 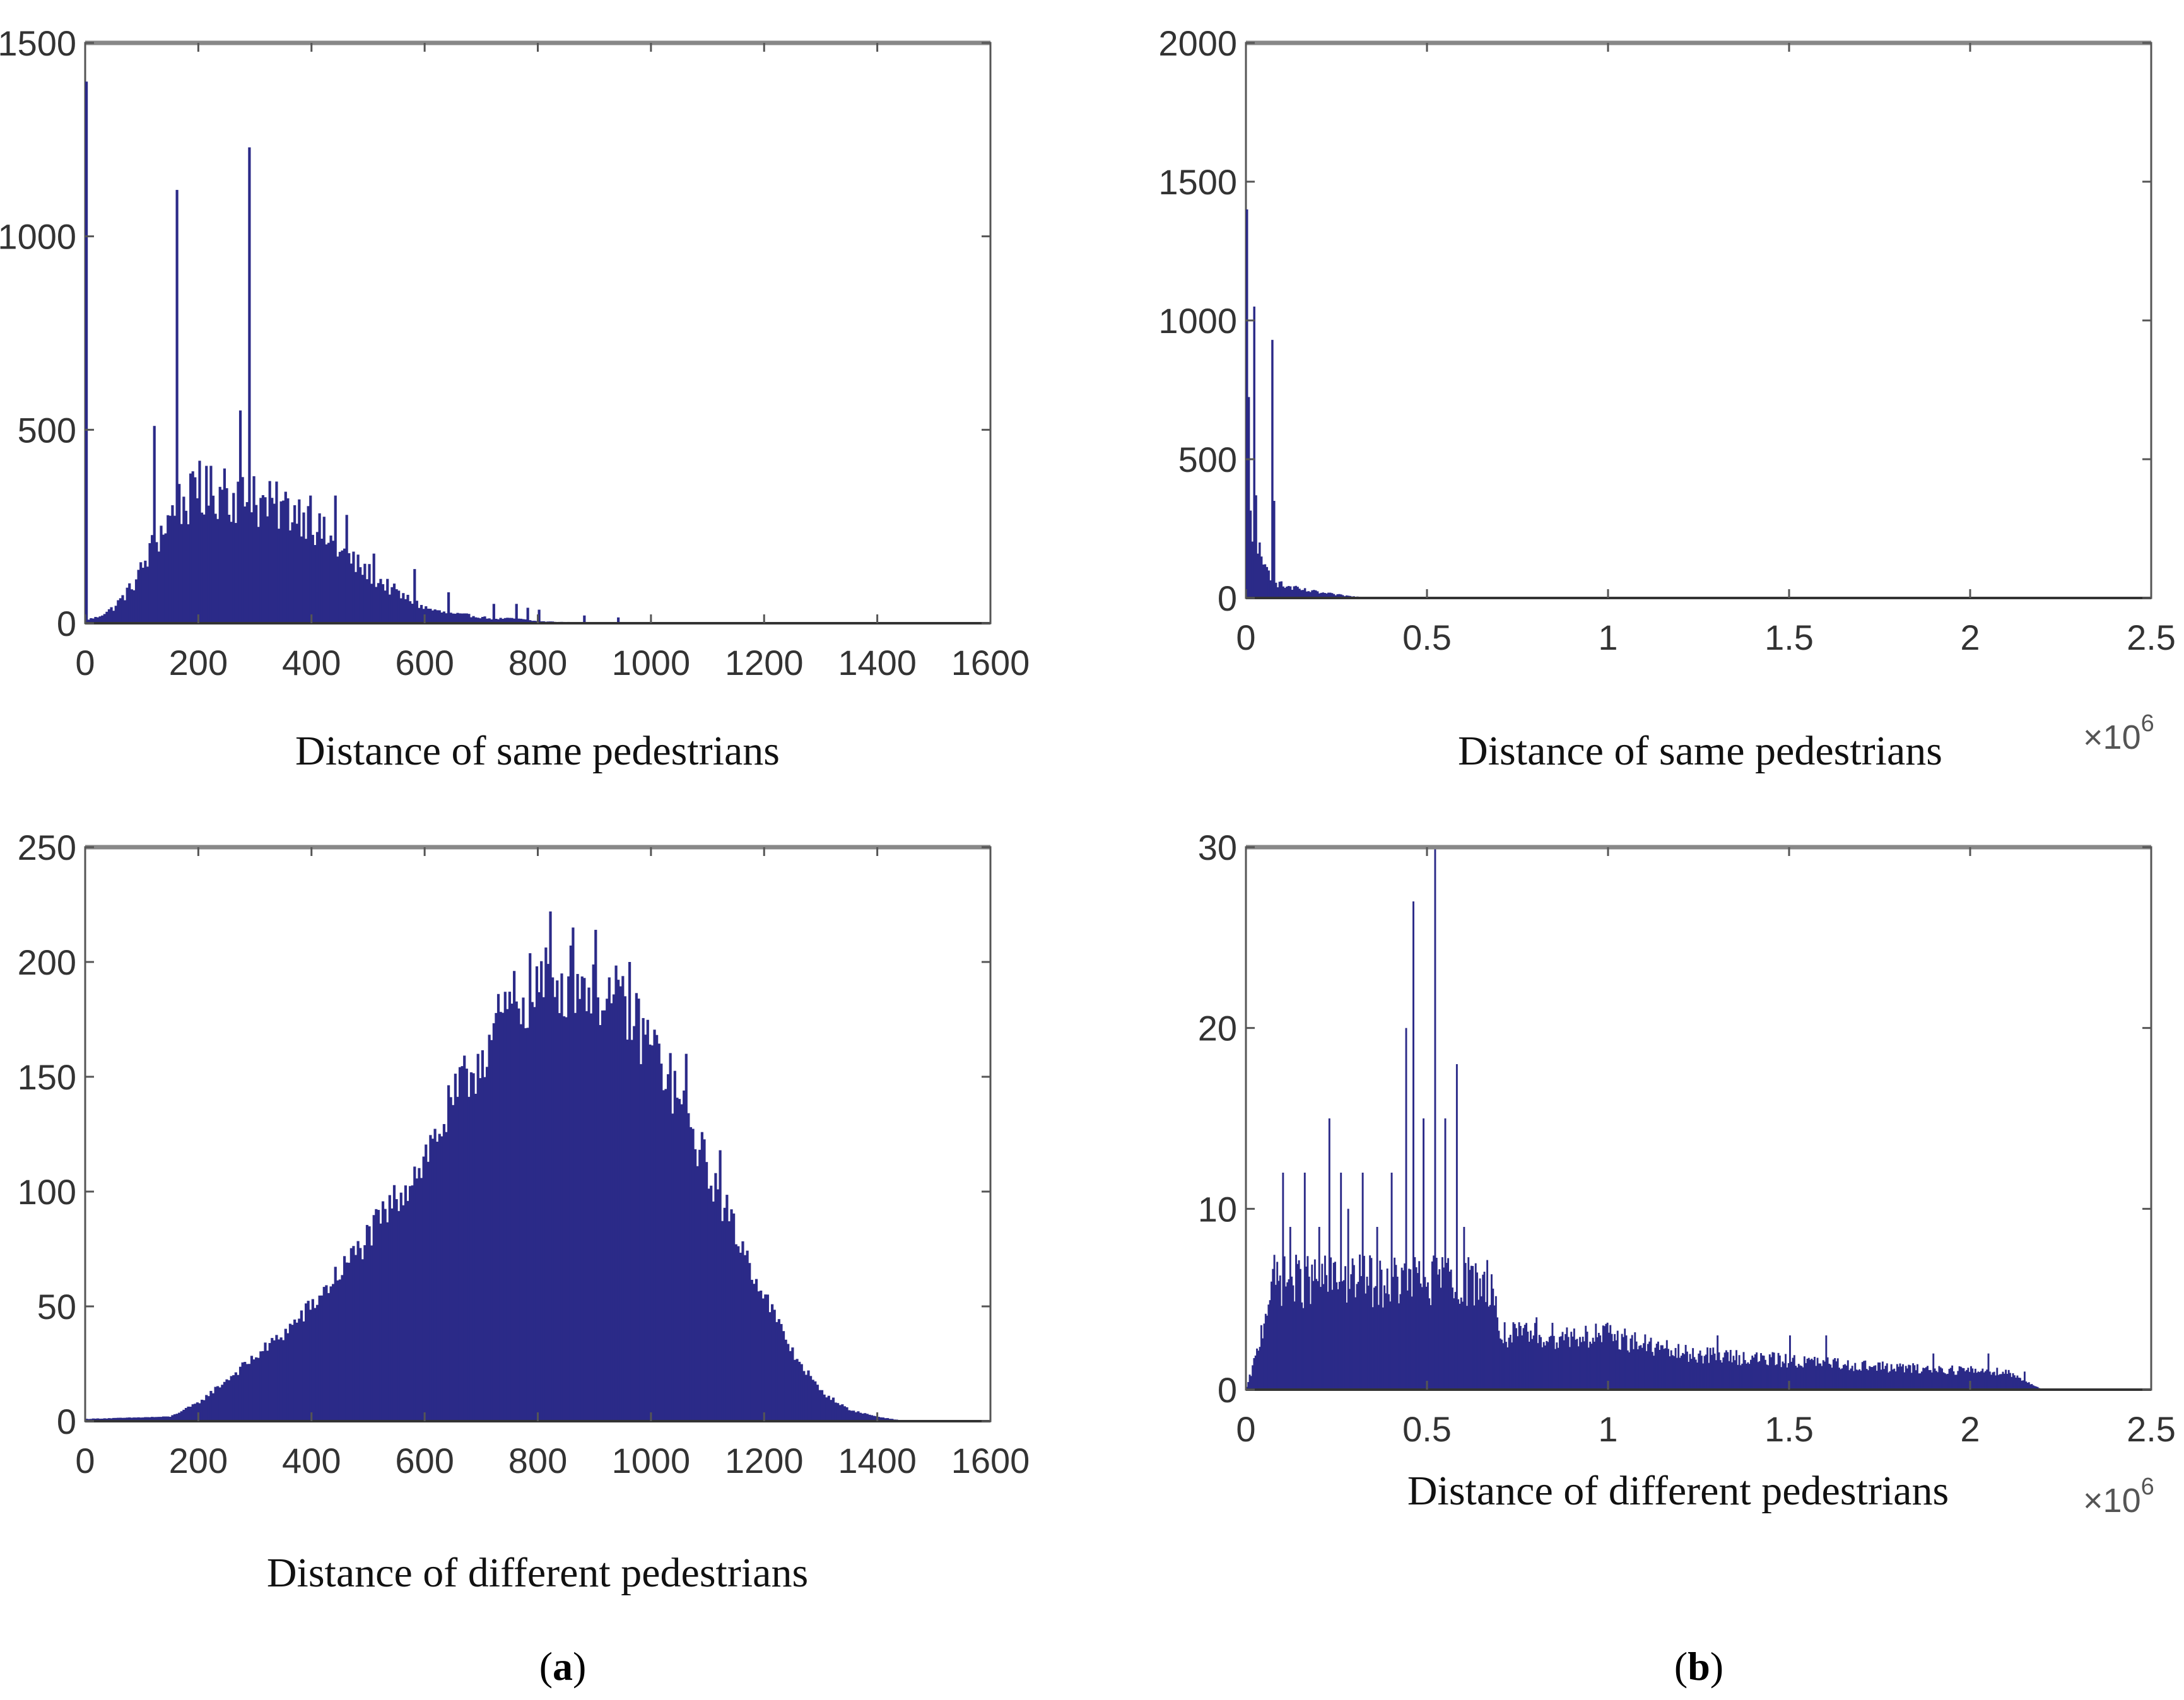 What do you see at coordinates (537, 663) in the screenshot?
I see `x-tick-label: 800` at bounding box center [537, 663].